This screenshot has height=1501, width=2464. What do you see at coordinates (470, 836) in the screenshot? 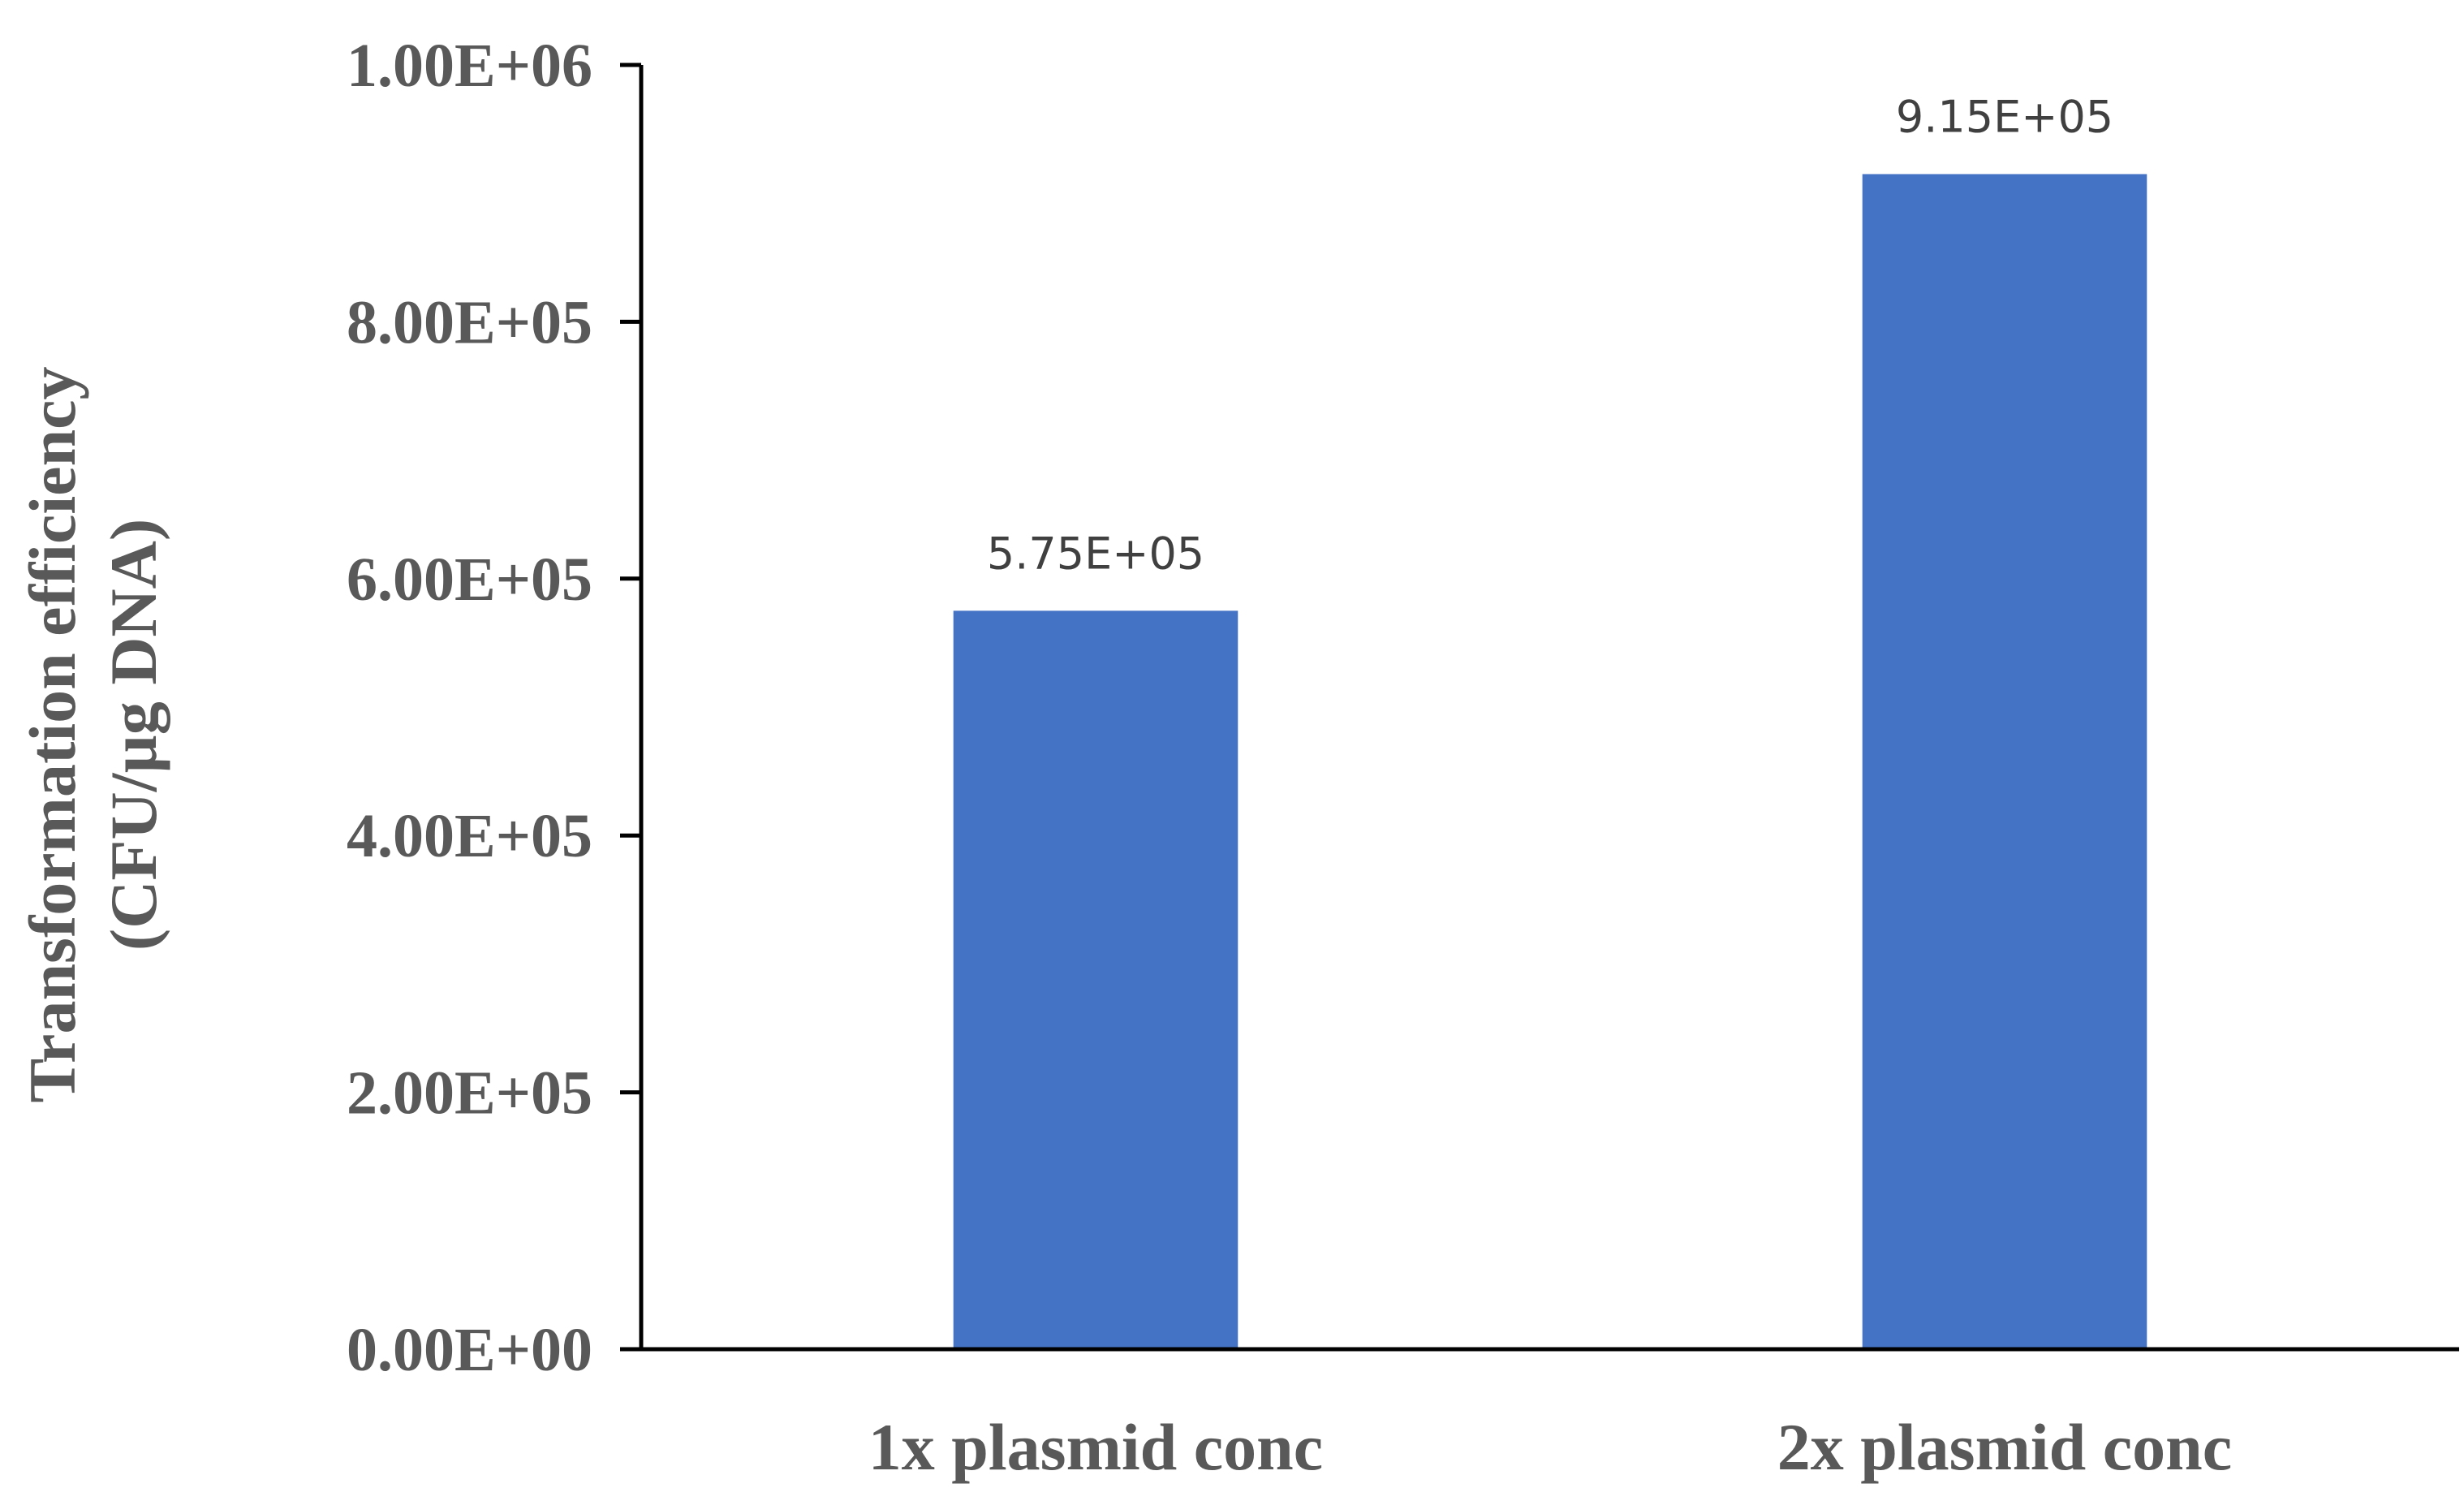
I see `y-tick-label: 4.00E+05` at bounding box center [470, 836].